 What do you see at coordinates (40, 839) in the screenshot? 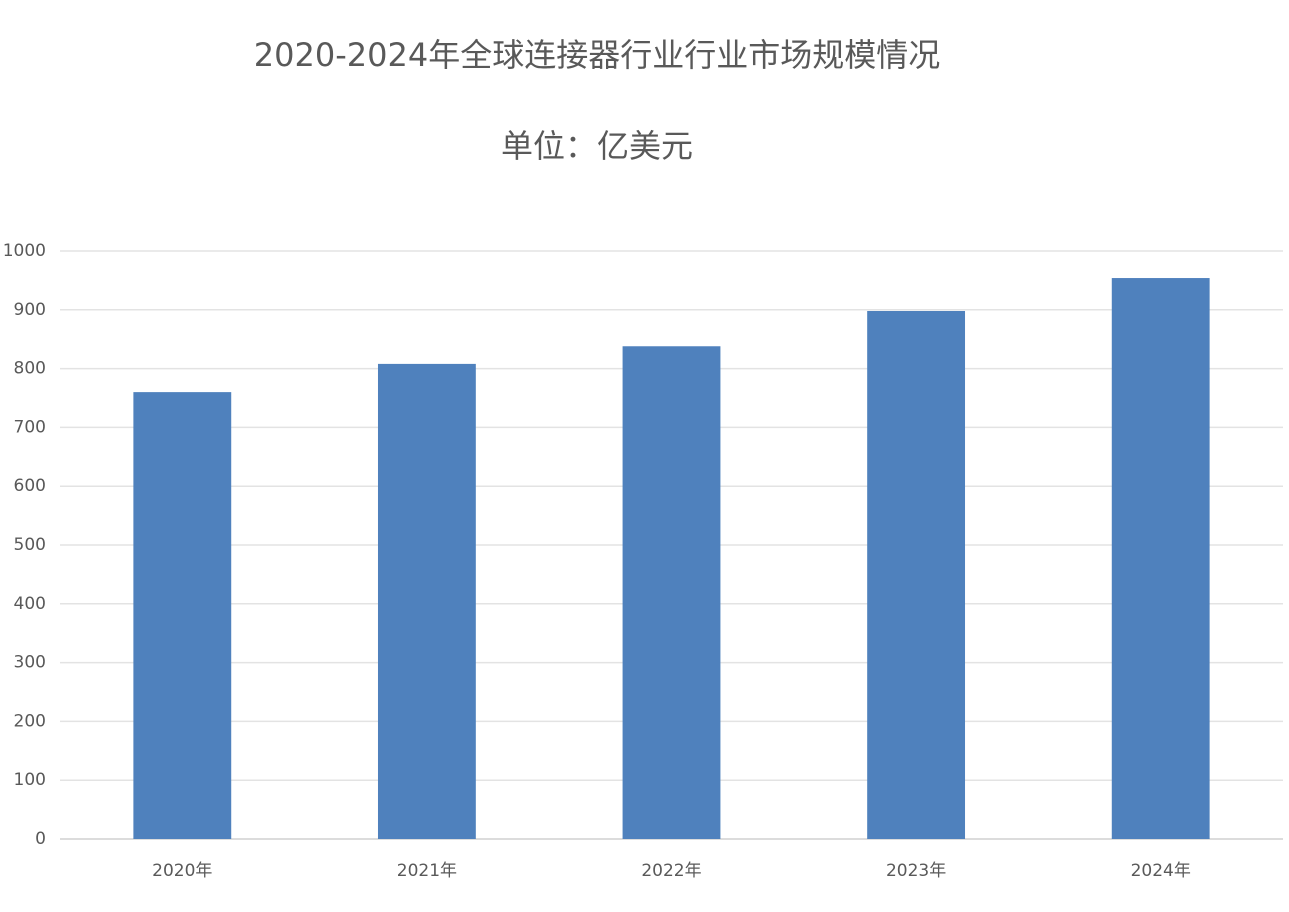
I see `y-tick-label: 0` at bounding box center [40, 839].